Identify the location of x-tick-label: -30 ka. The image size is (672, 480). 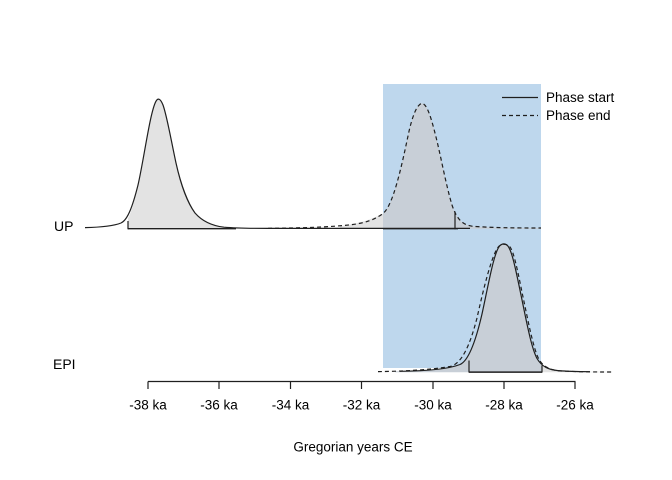
(433, 405).